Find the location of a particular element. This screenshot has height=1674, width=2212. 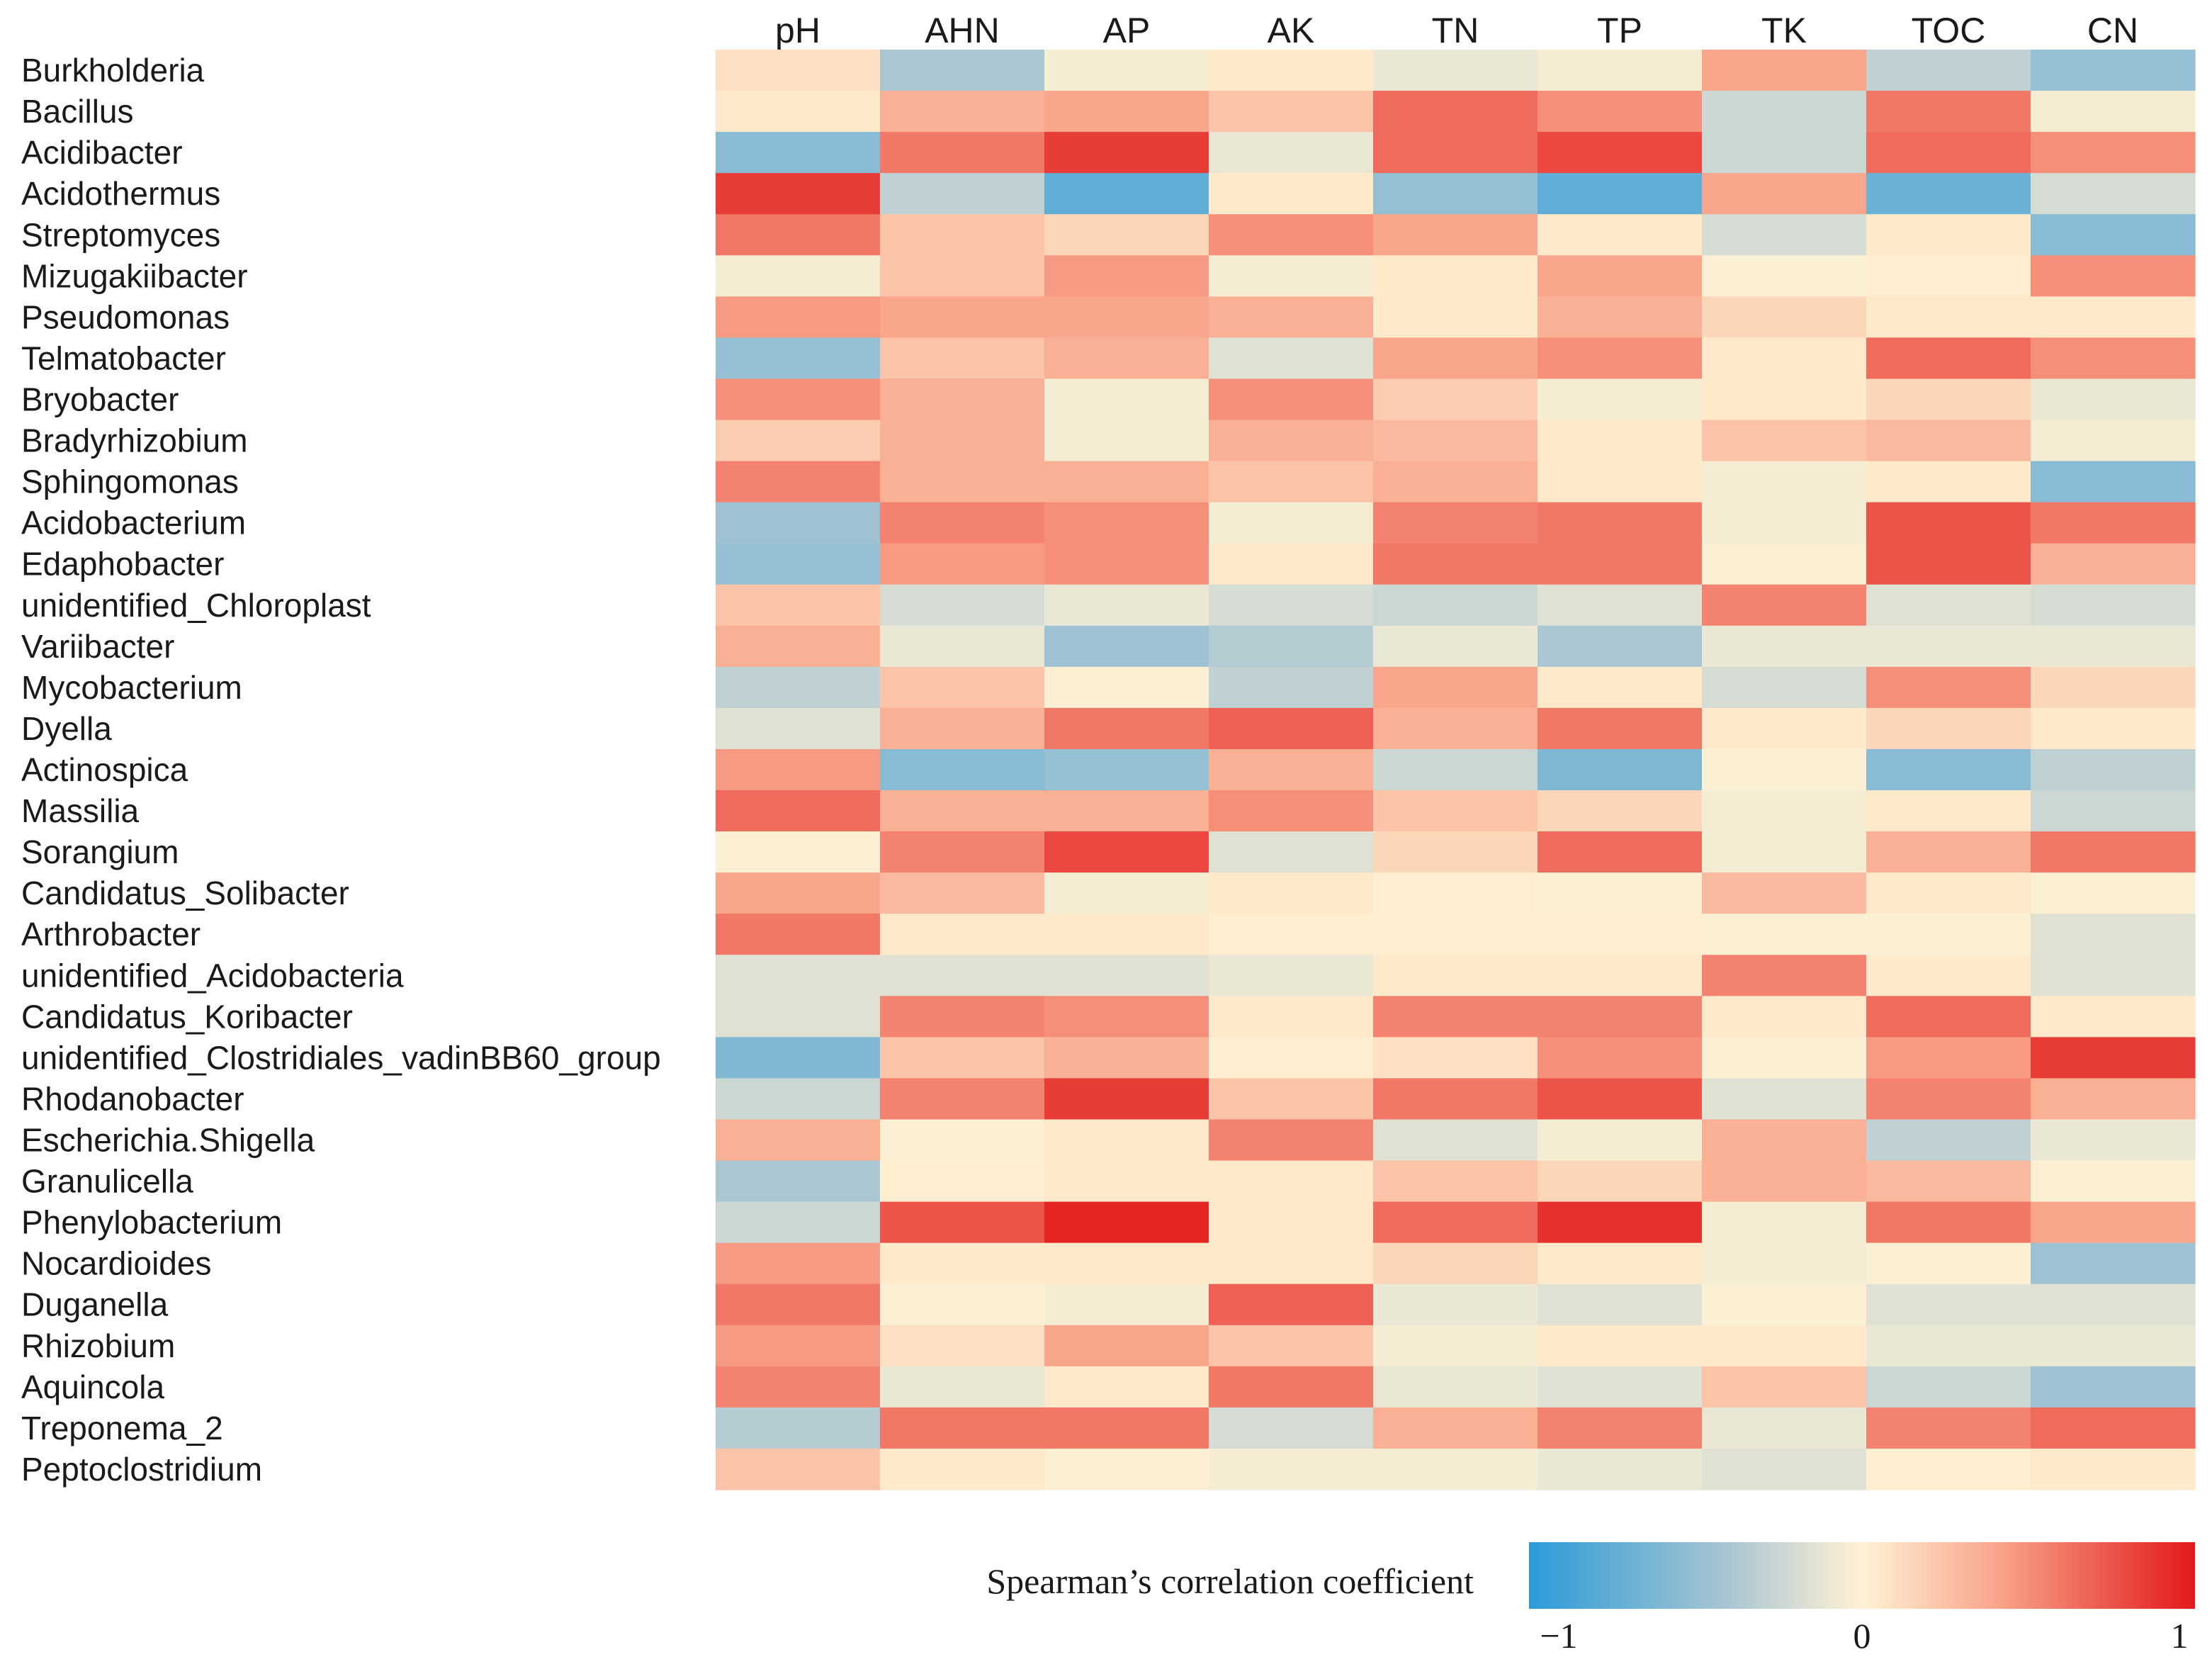

row-label: Rhizobium is located at coordinates (98, 1345).